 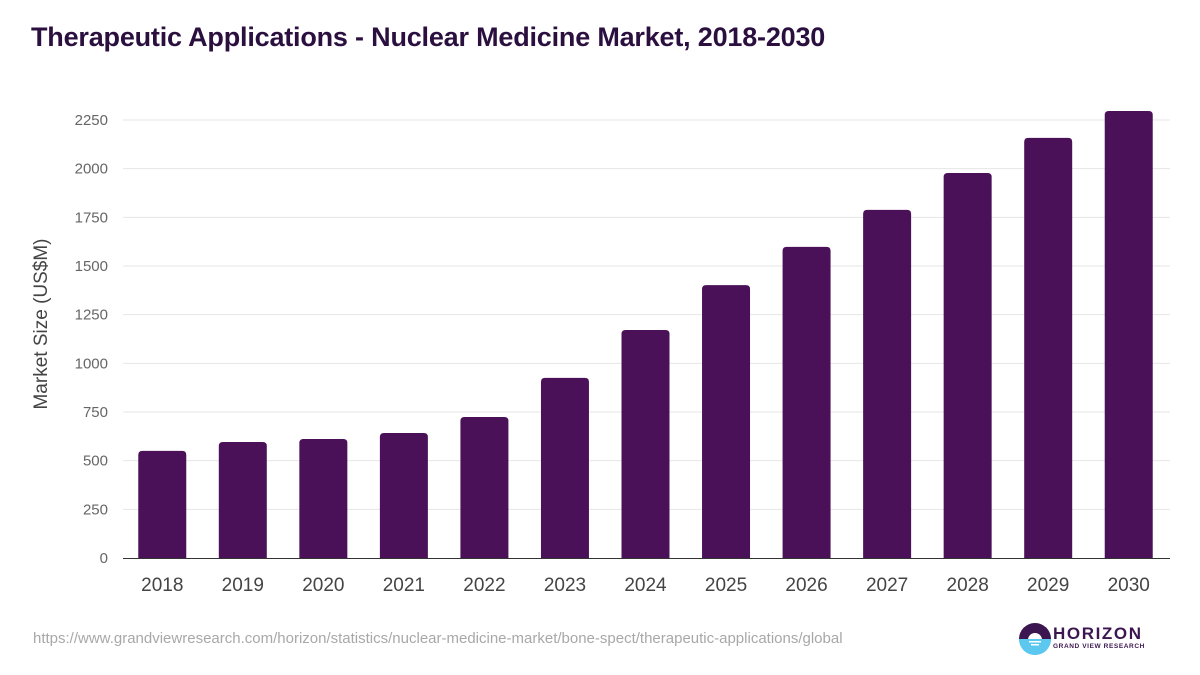 I want to click on y-tick-label: 1750, so click(x=91, y=217).